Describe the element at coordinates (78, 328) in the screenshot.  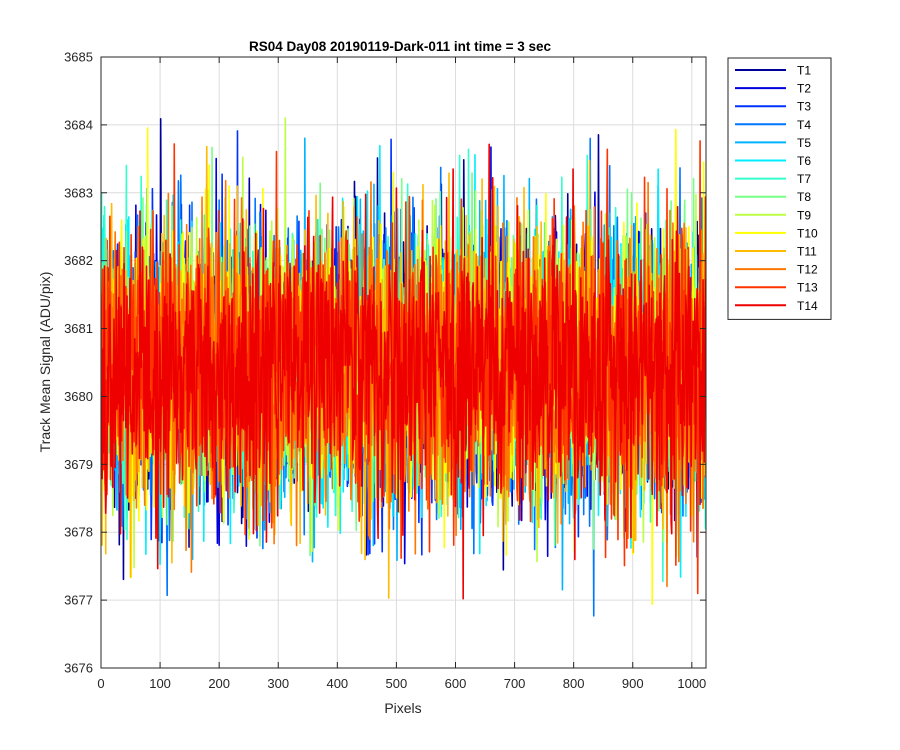
I see `y-tick-label: 3681` at that location.